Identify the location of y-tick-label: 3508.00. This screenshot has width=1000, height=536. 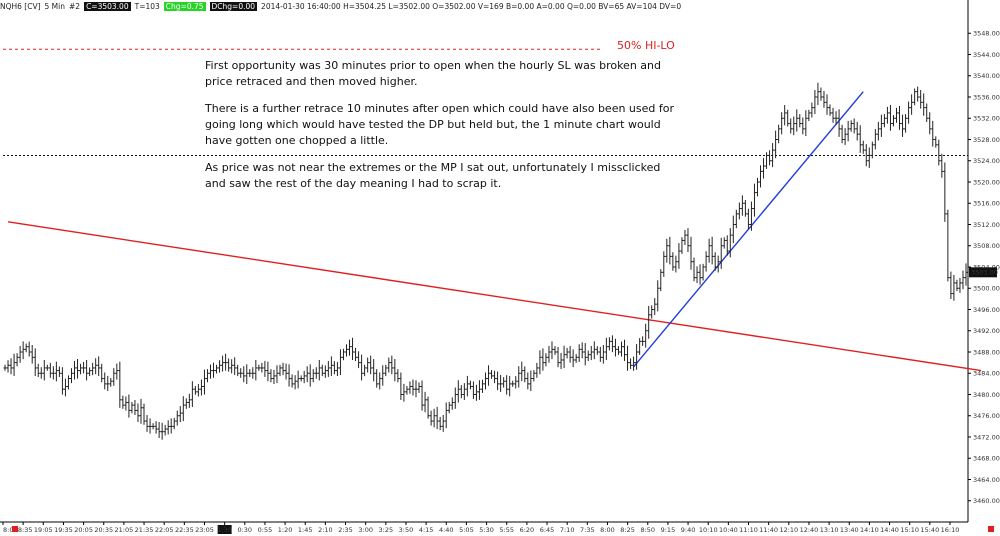
(986, 246).